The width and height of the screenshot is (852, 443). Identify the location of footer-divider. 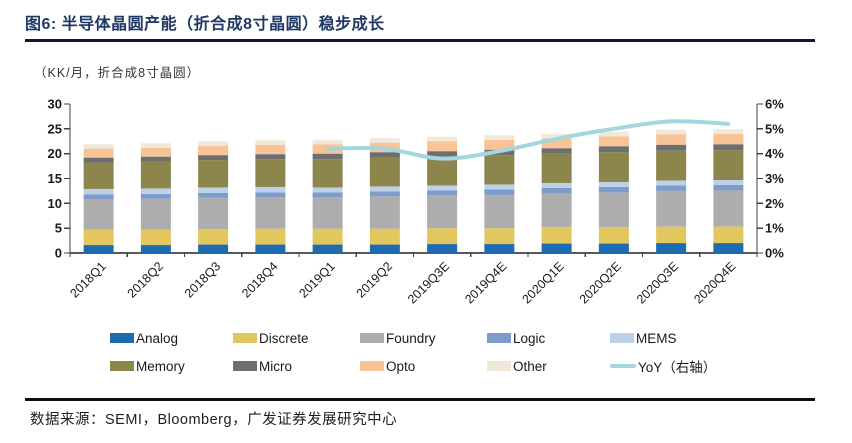
(420, 399).